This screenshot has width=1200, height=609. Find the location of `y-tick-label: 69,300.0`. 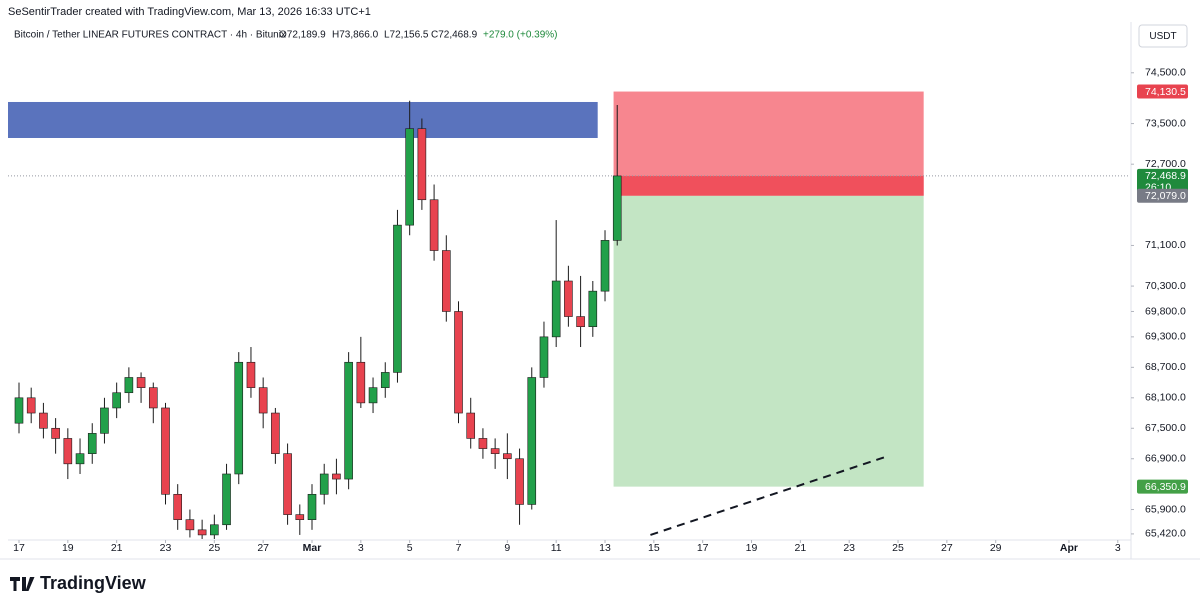

y-tick-label: 69,300.0 is located at coordinates (1165, 337).